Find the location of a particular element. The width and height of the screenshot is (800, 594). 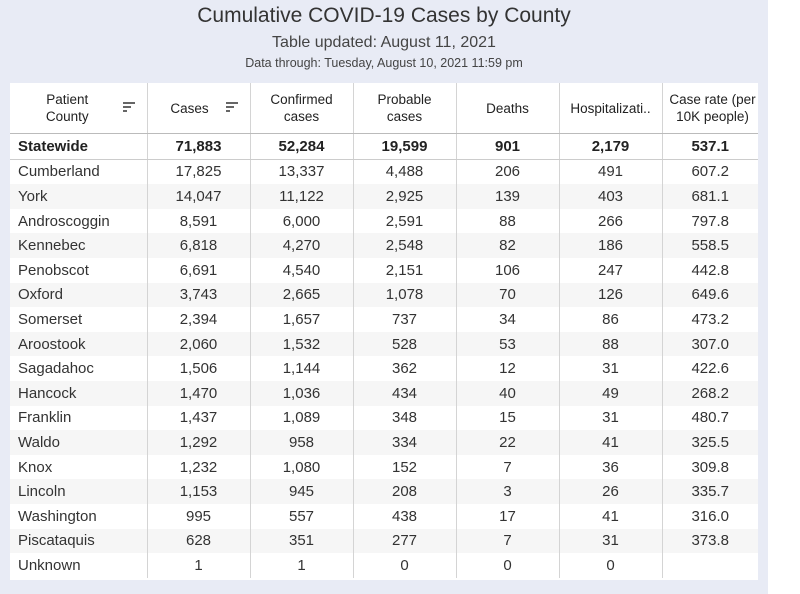

cell-case-rate: 537.1 is located at coordinates (710, 146).